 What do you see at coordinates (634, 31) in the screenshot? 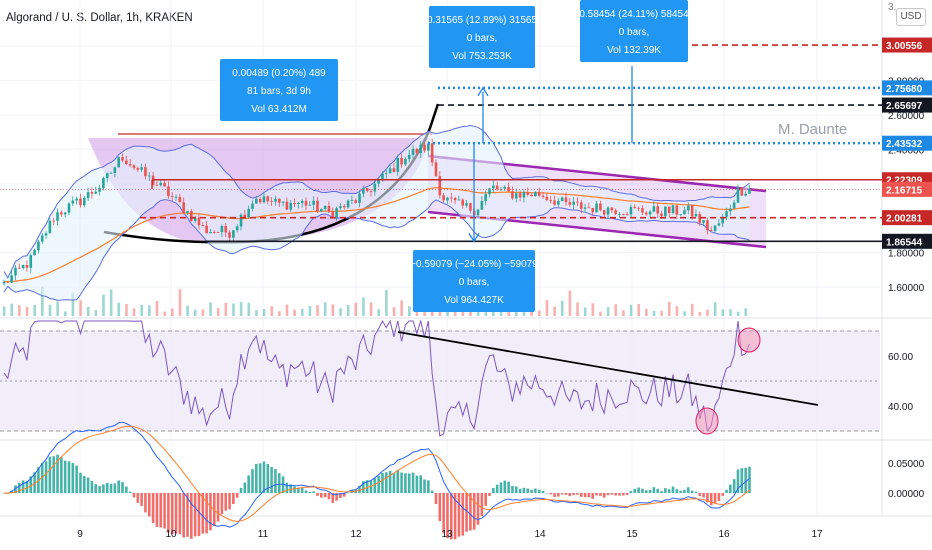
I see `measure-top-label: 0.58454 (24.11%) 58454 0 bars, Vol 132.39K` at bounding box center [634, 31].